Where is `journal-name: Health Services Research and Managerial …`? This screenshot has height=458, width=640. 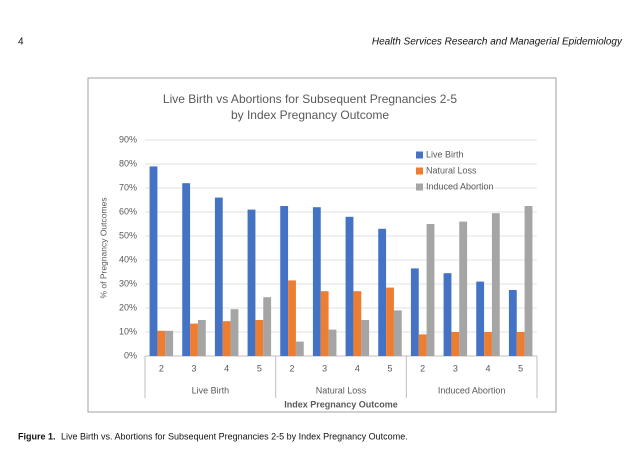
journal-name: Health Services Research and Managerial … is located at coordinates (497, 42).